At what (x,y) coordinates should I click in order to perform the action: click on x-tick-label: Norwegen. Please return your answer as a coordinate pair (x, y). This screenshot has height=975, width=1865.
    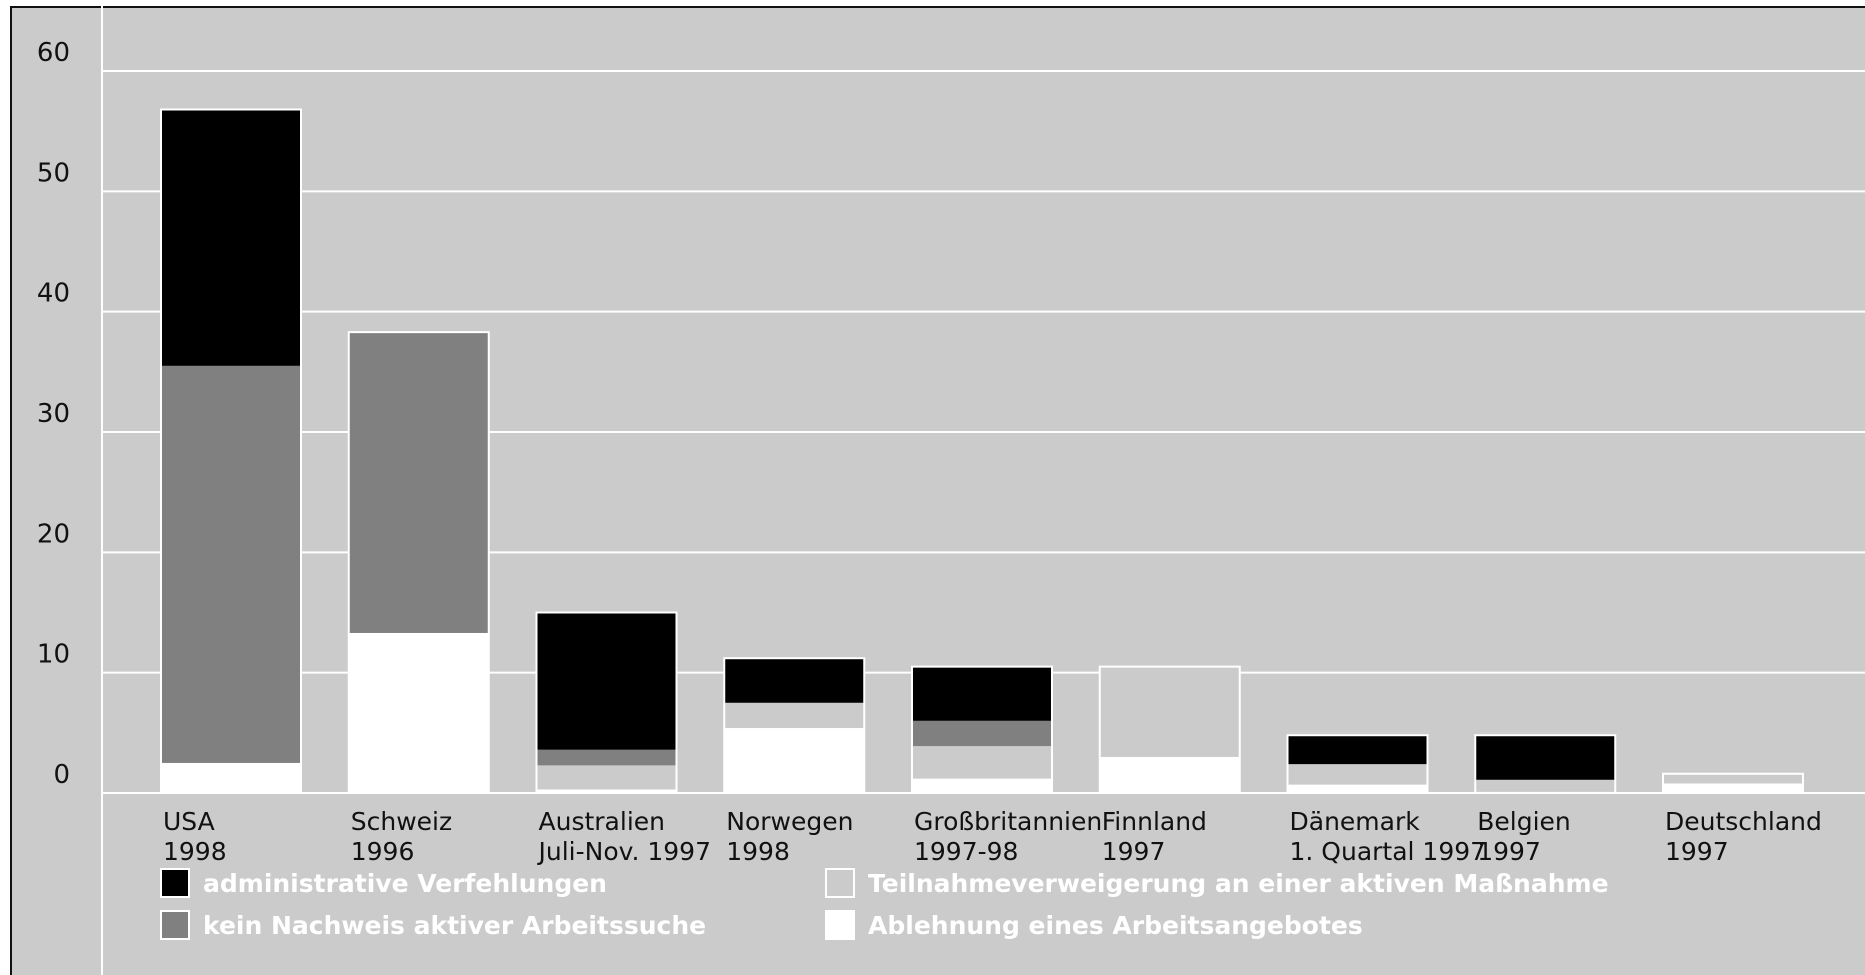
    Looking at the image, I should click on (789, 821).